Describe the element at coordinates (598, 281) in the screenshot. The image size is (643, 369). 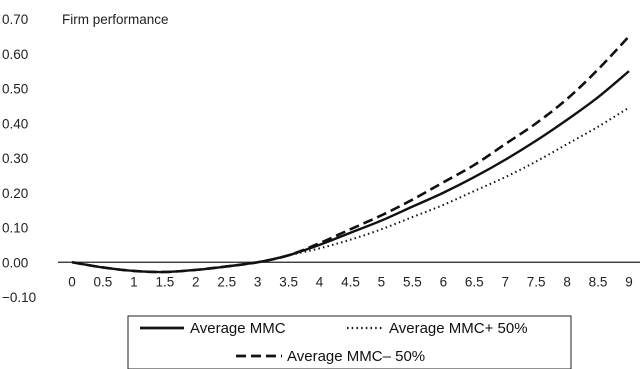
I see `x-tick-label: 8.5` at that location.